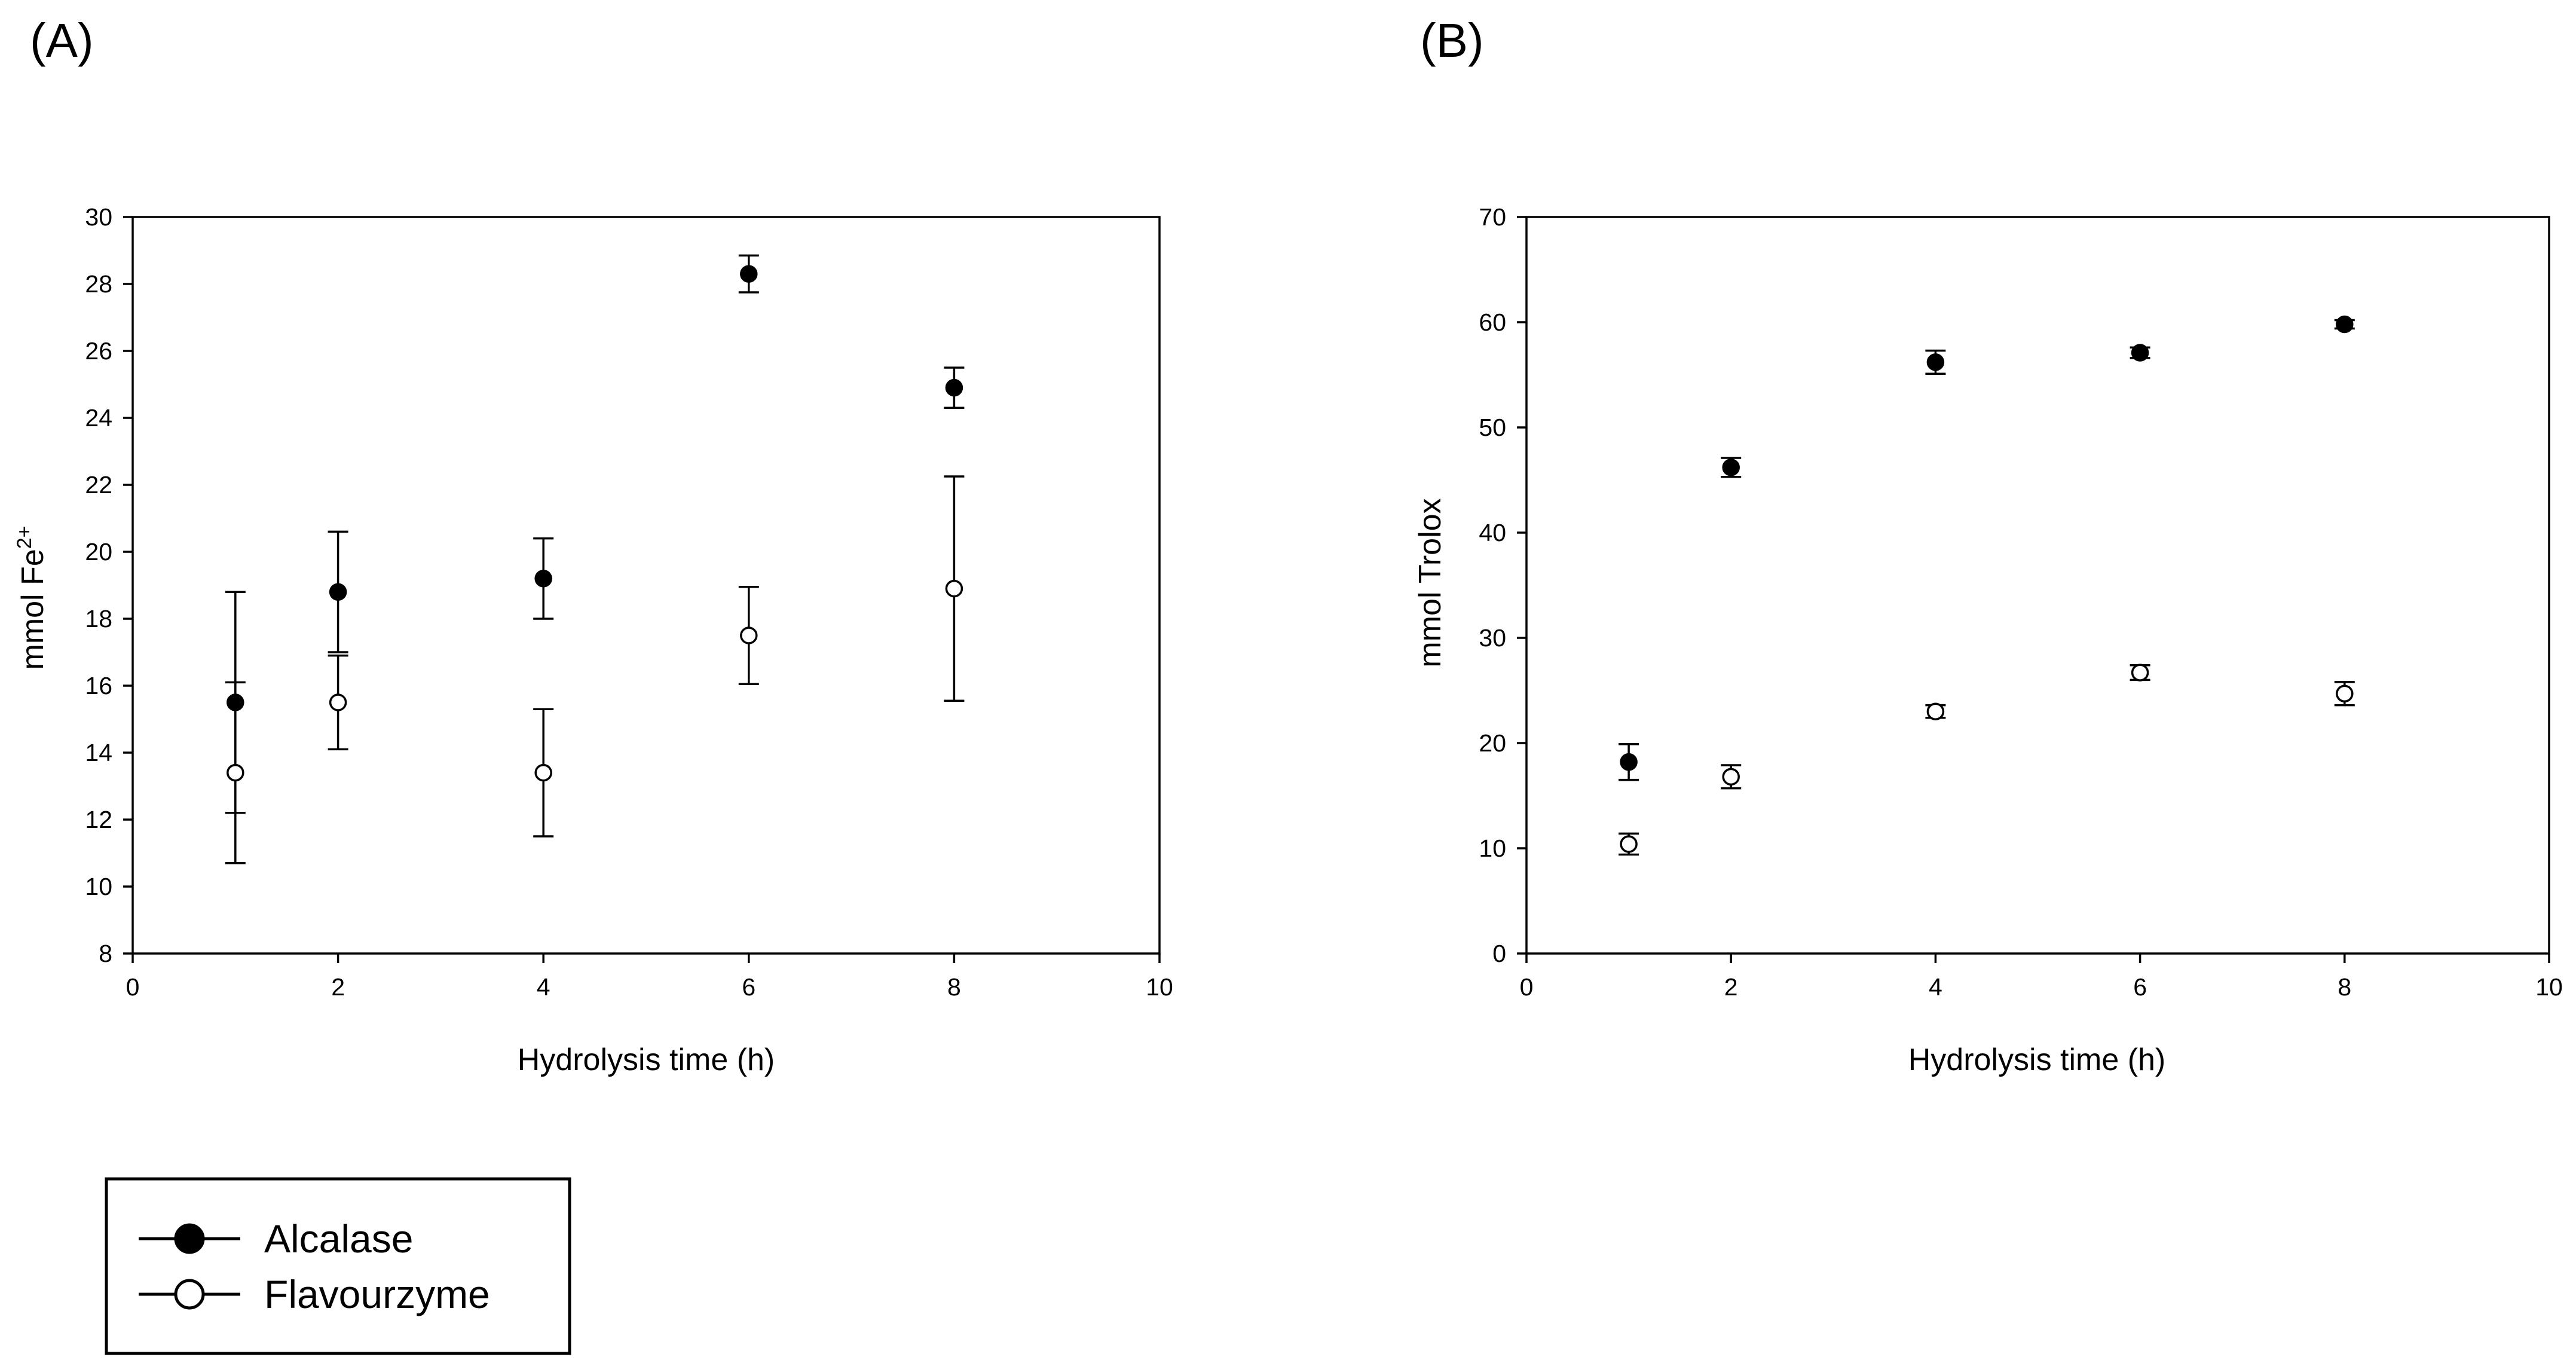 The width and height of the screenshot is (2576, 1363). I want to click on panel-a-y-tick-label: 14, so click(98, 753).